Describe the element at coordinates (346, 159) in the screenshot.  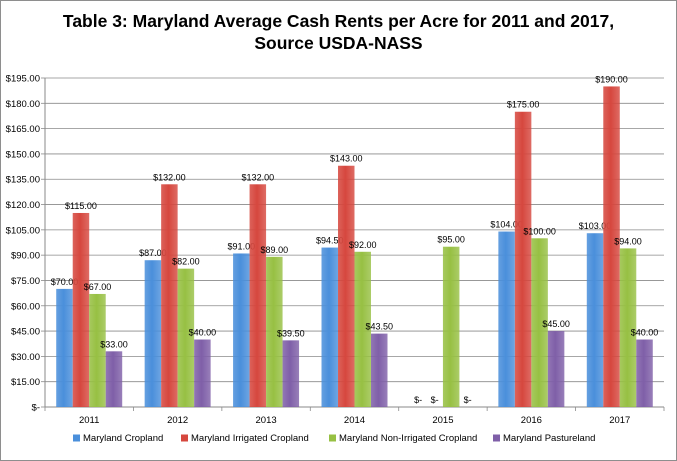
I see `data-label: $143.00` at that location.